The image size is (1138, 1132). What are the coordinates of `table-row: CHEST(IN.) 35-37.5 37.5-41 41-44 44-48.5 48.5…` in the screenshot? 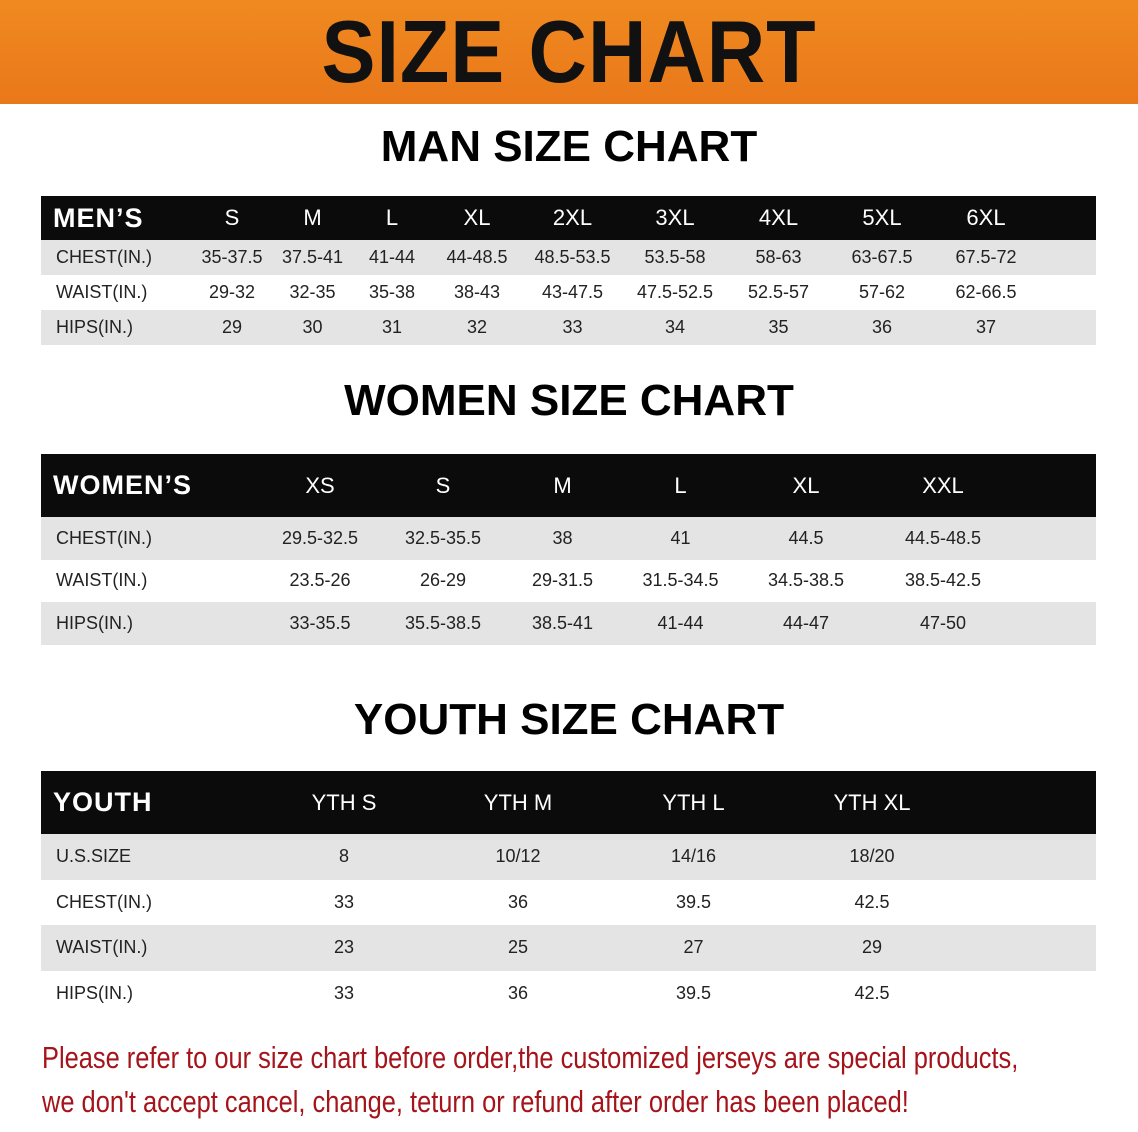 It's located at (568, 257).